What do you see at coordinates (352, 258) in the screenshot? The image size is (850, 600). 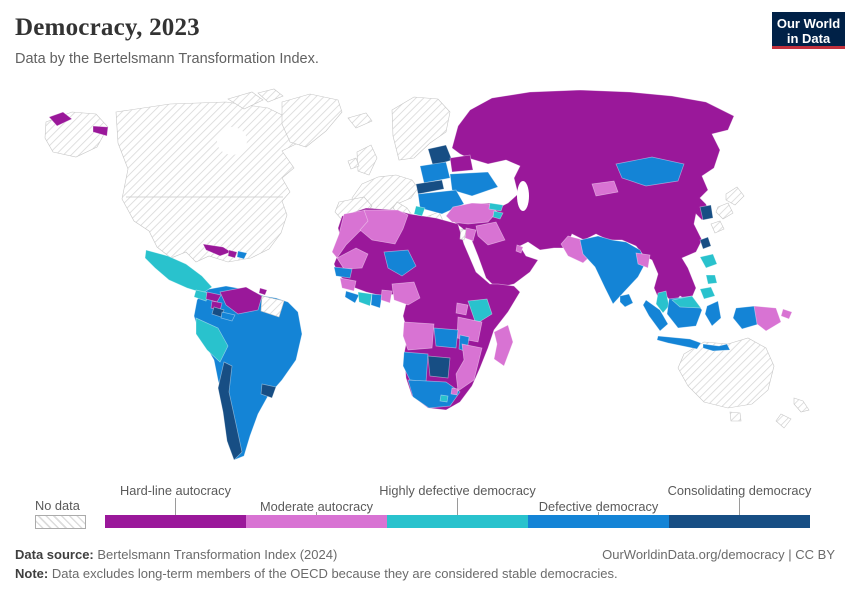 I see `region-mauritania` at bounding box center [352, 258].